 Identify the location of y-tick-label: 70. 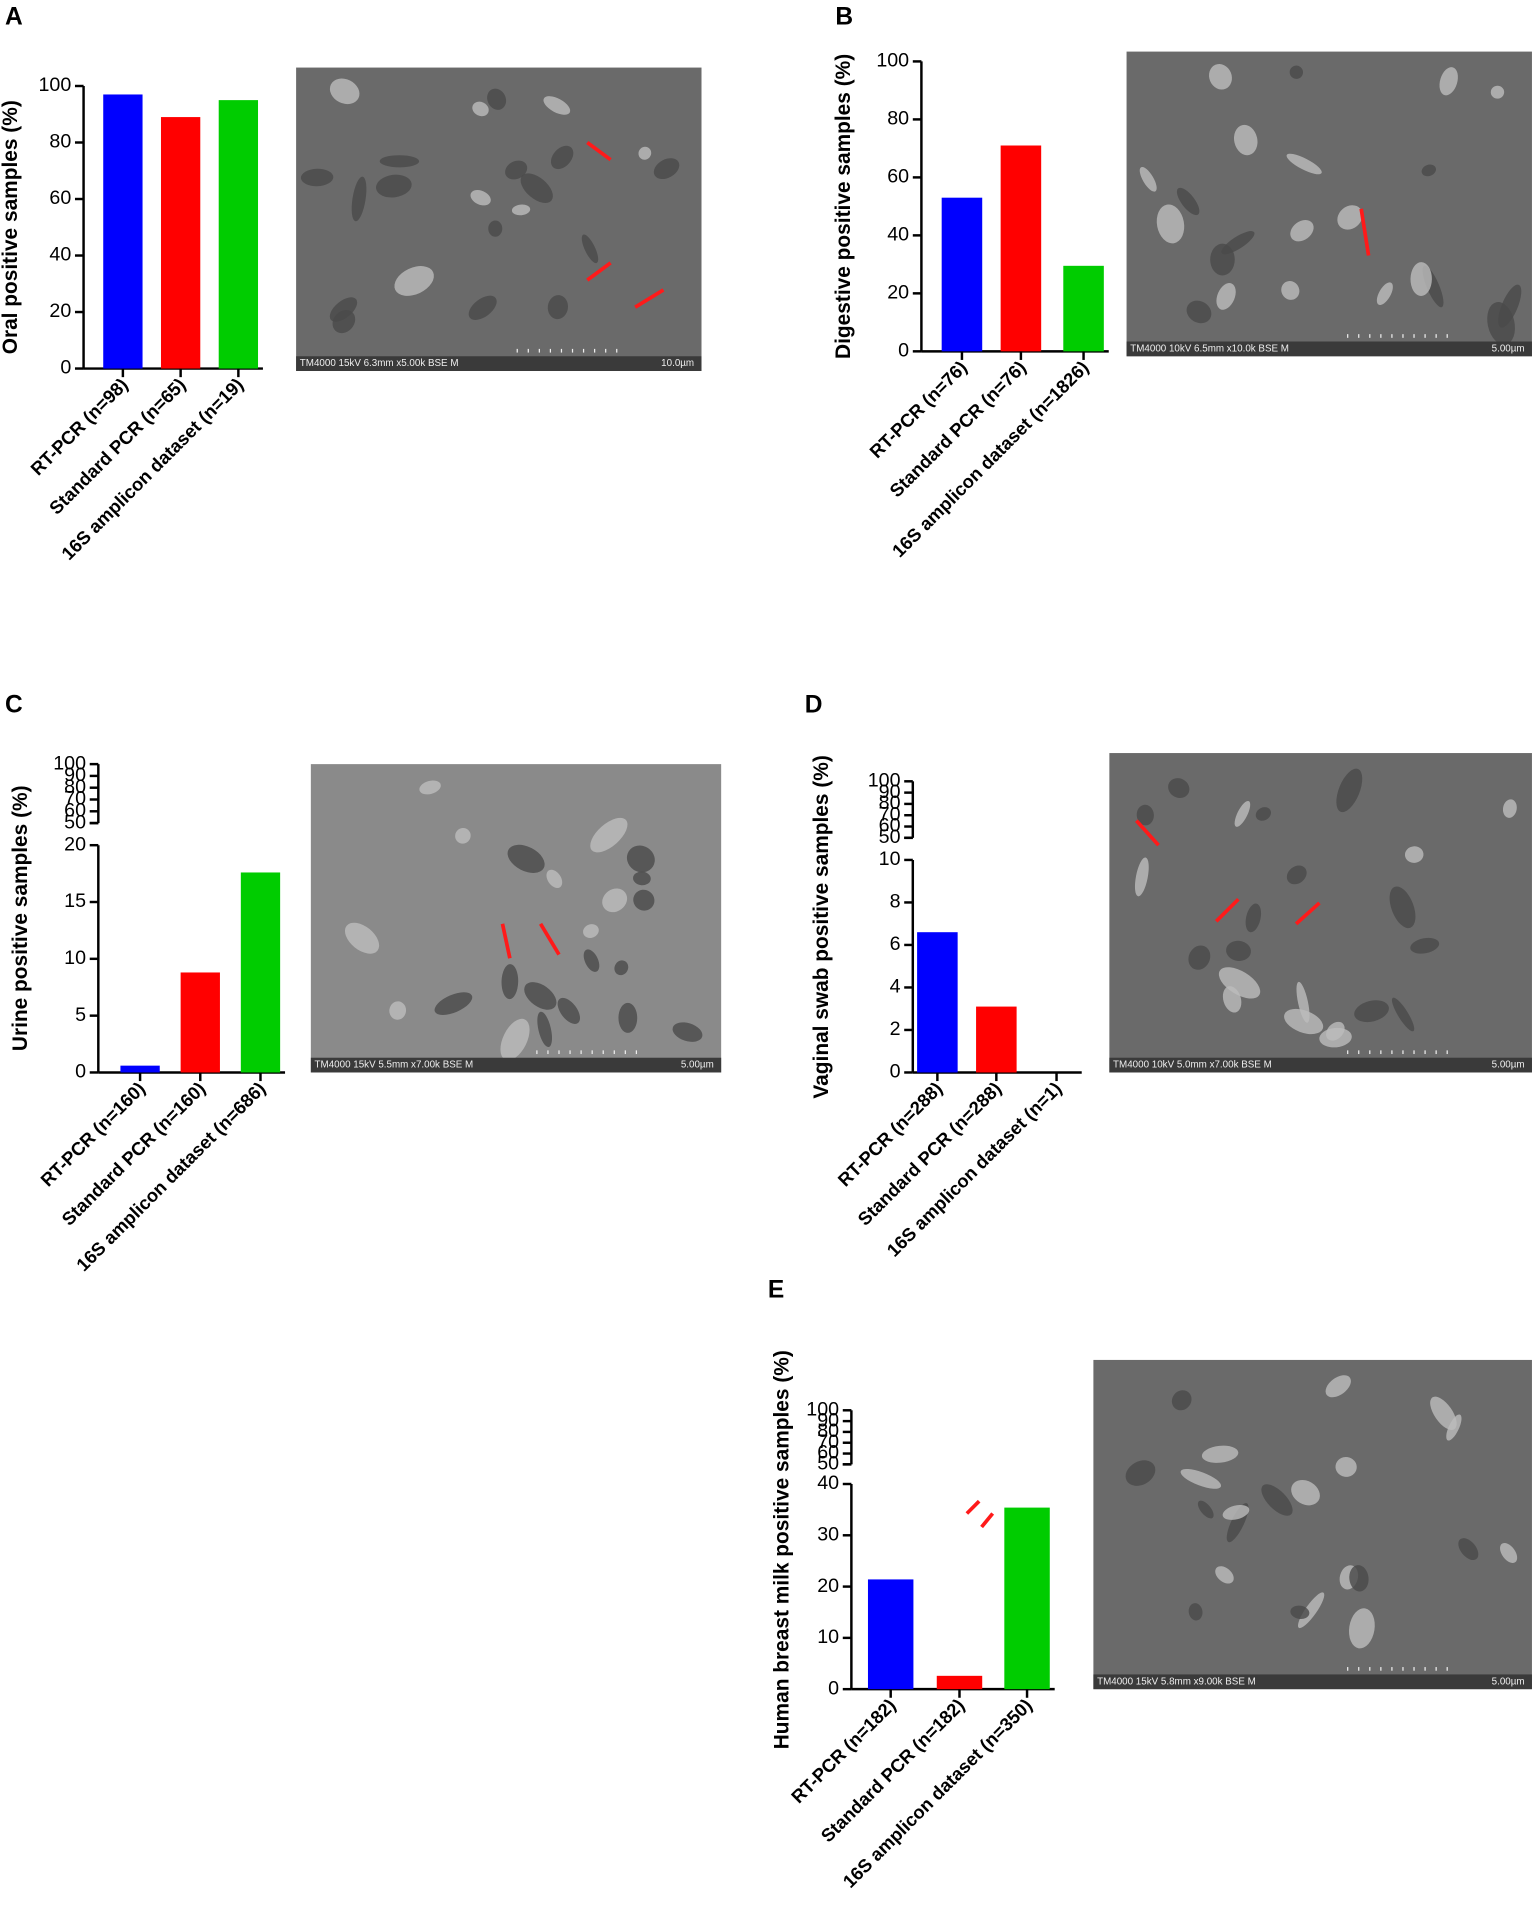
(828, 1442).